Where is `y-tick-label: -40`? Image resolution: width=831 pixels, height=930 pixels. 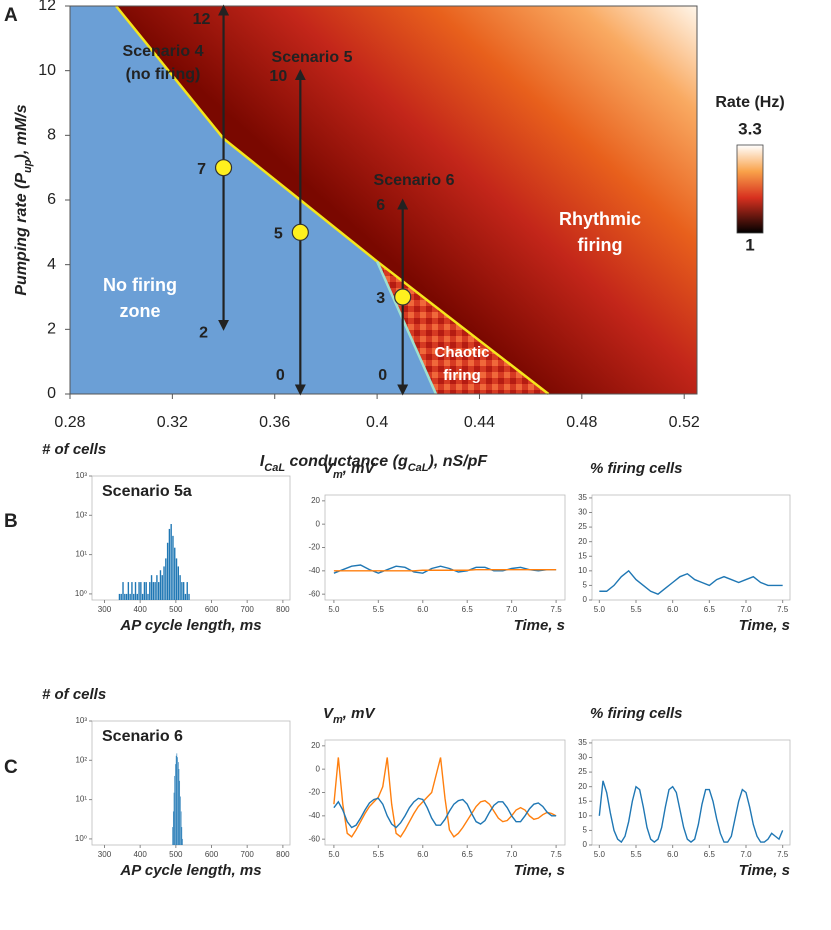 y-tick-label: -40 is located at coordinates (314, 570).